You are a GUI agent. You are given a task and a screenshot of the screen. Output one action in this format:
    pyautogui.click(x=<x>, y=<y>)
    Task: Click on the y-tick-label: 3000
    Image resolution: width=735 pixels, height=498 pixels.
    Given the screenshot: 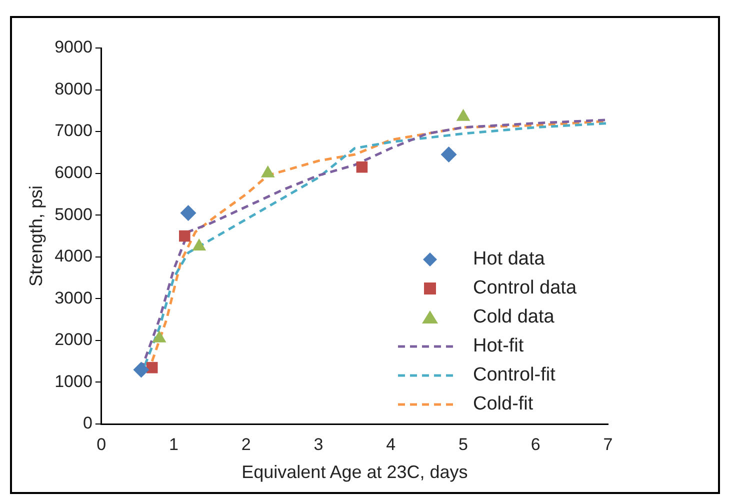 What is the action you would take?
    pyautogui.click(x=73, y=298)
    